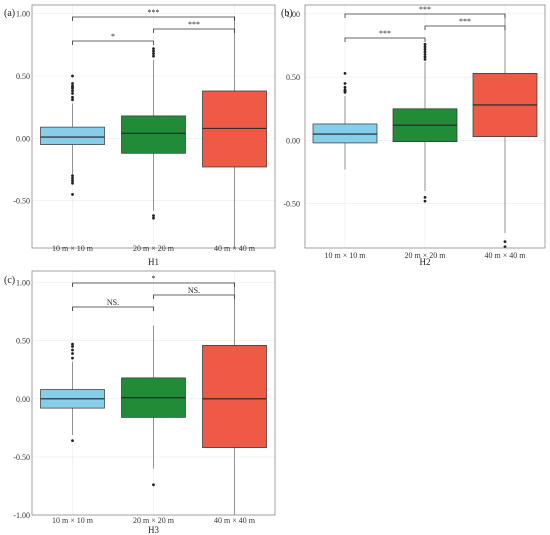 This screenshot has width=550, height=535. I want to click on y-tick-label: -1.00, so click(21, 515).